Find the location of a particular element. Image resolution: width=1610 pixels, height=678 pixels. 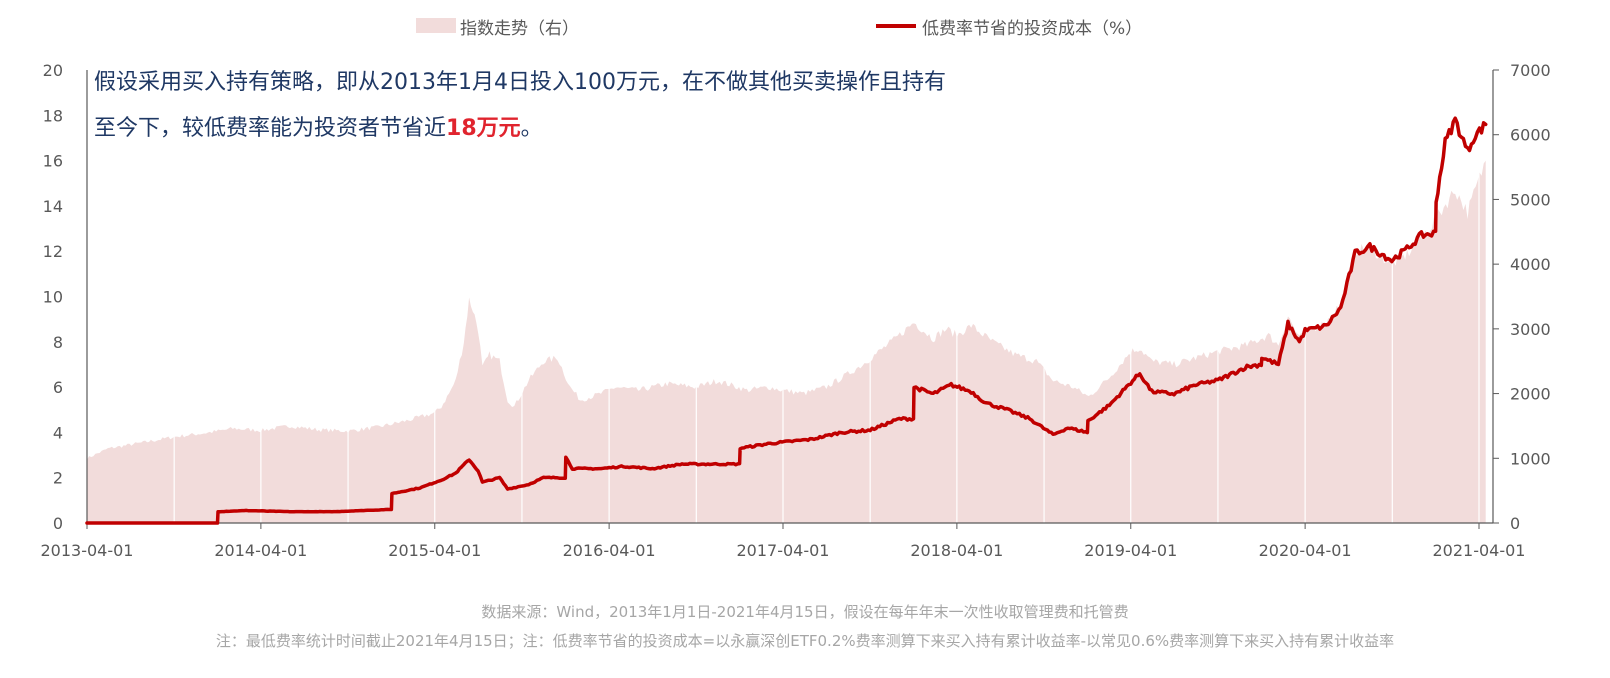

y-right-tick-label: 7000 is located at coordinates (1530, 70).